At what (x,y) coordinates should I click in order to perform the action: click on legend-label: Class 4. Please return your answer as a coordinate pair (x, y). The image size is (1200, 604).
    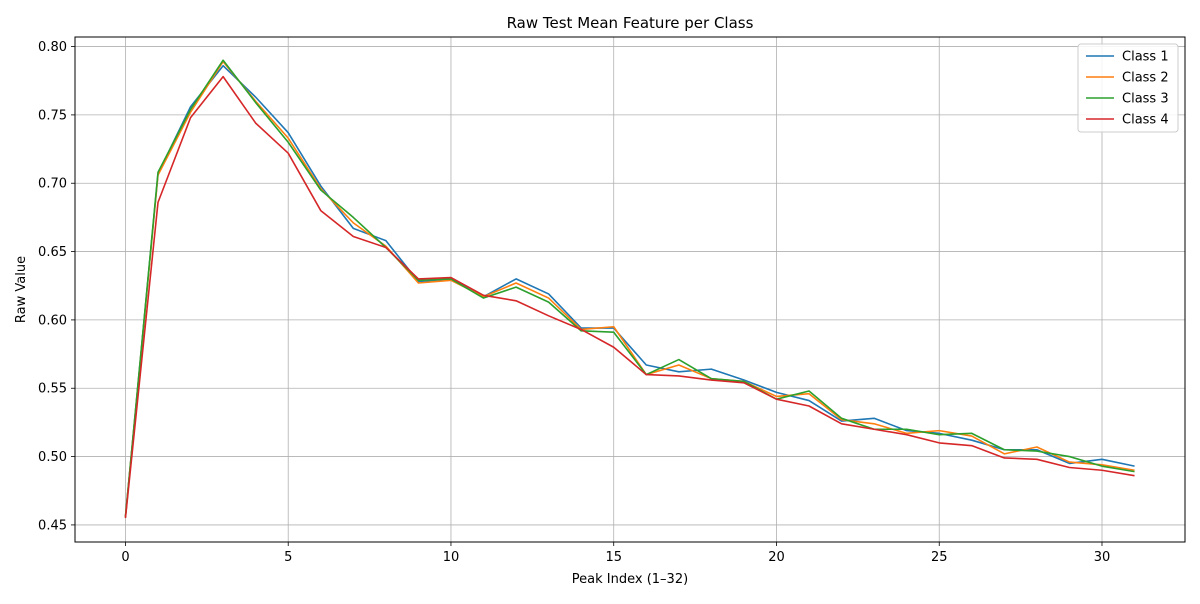
    Looking at the image, I should click on (1145, 120).